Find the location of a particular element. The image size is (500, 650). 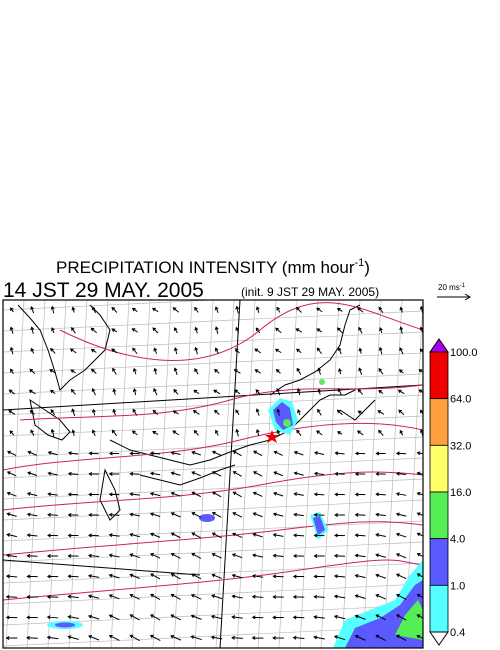

valid-time: 14 JST 29 MAY. 2005 is located at coordinates (103, 290).